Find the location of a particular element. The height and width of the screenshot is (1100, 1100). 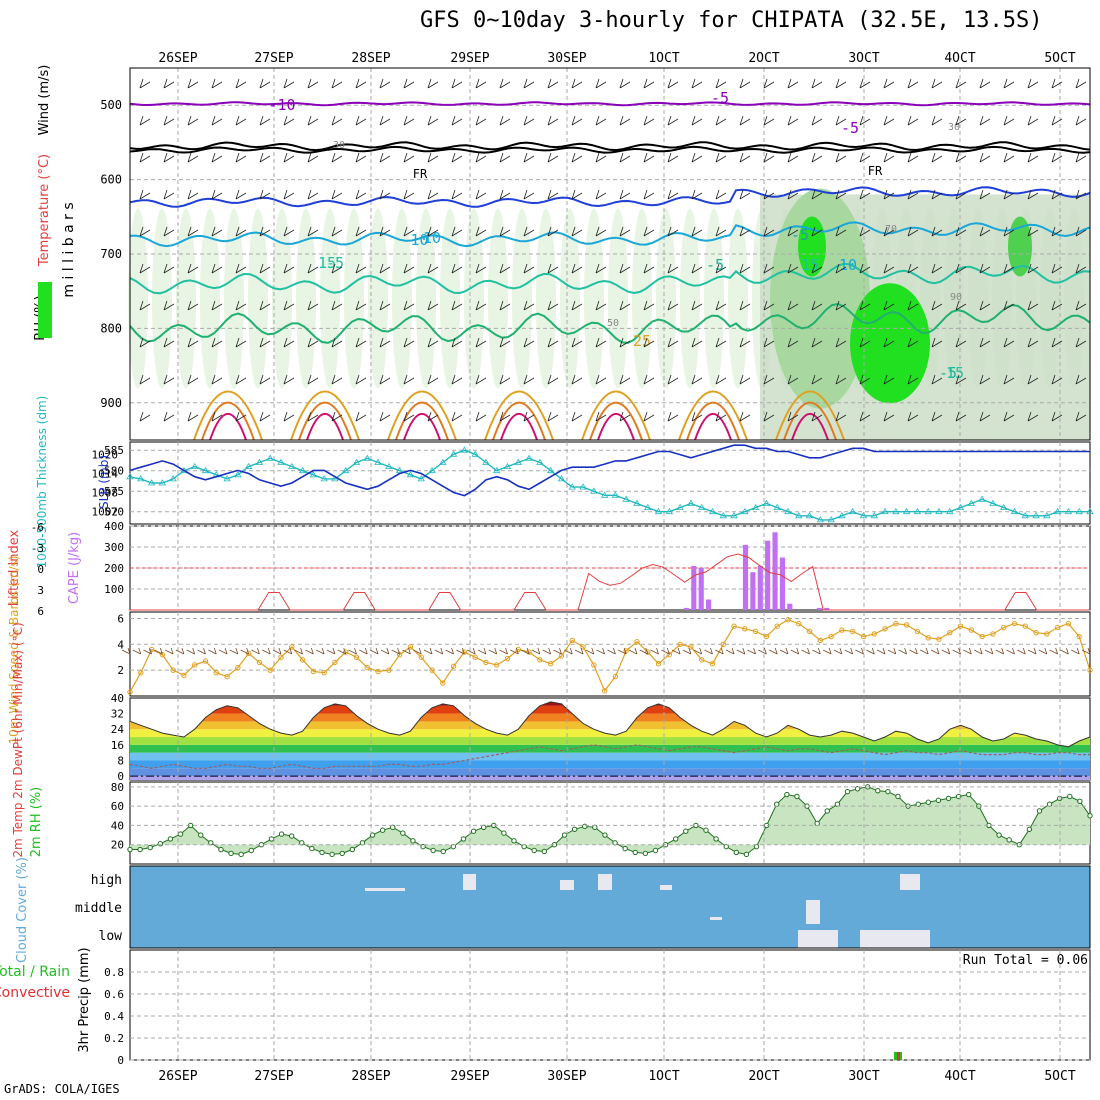

x-tick-bottom-8: 4OCT is located at coordinates (959, 1076).